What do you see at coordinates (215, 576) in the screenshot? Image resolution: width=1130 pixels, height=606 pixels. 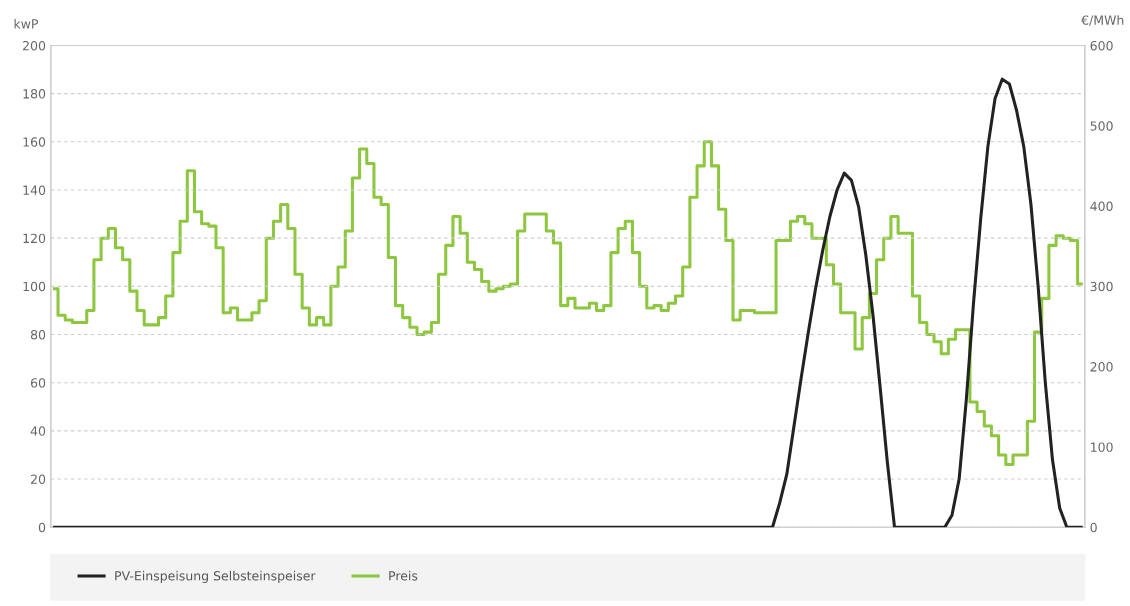 I see `legend-label: PV-Einspeisung Selbsteinspeiser` at bounding box center [215, 576].